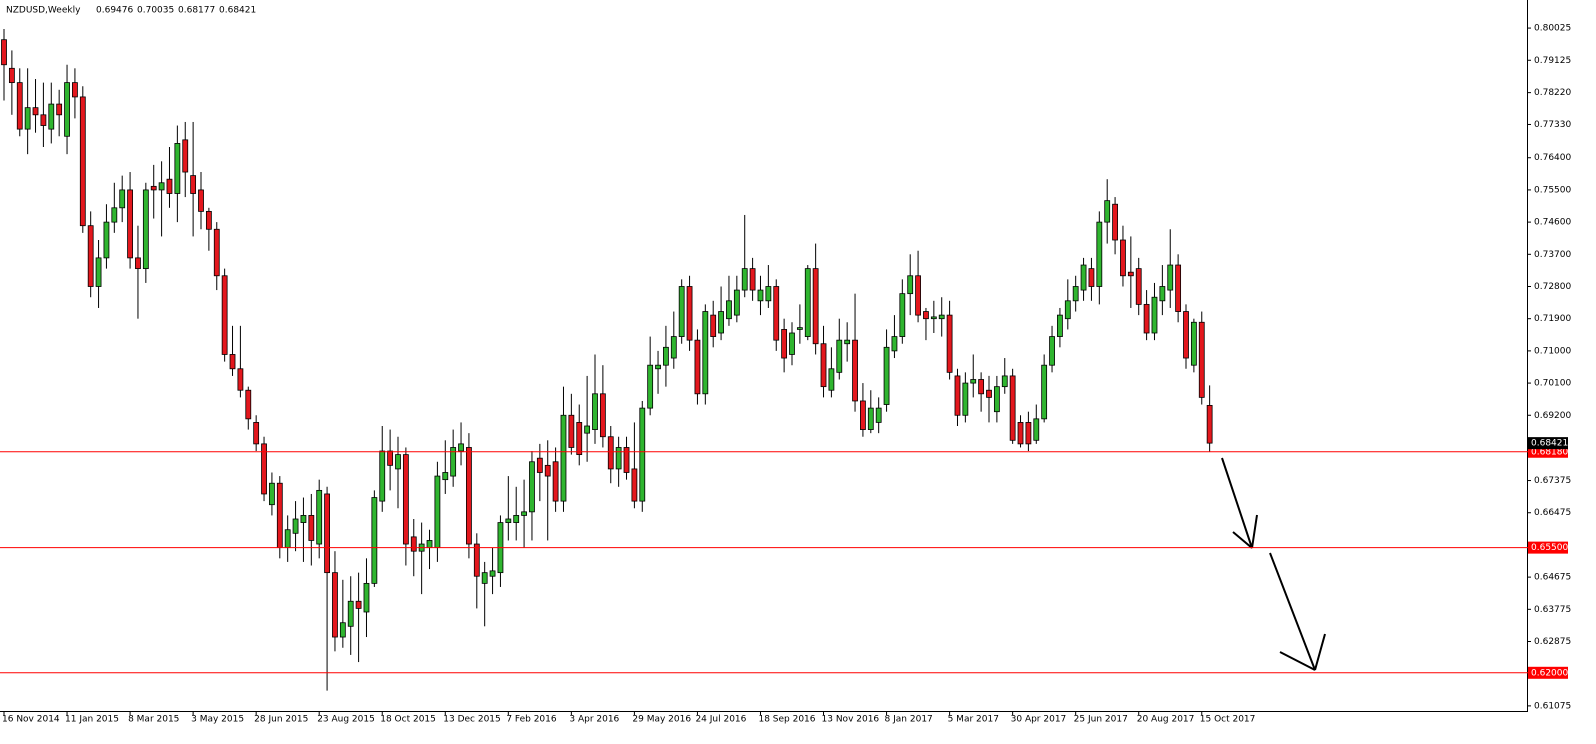 The width and height of the screenshot is (1596, 744). I want to click on x-tick-label: 13 Dec 2015, so click(472, 720).